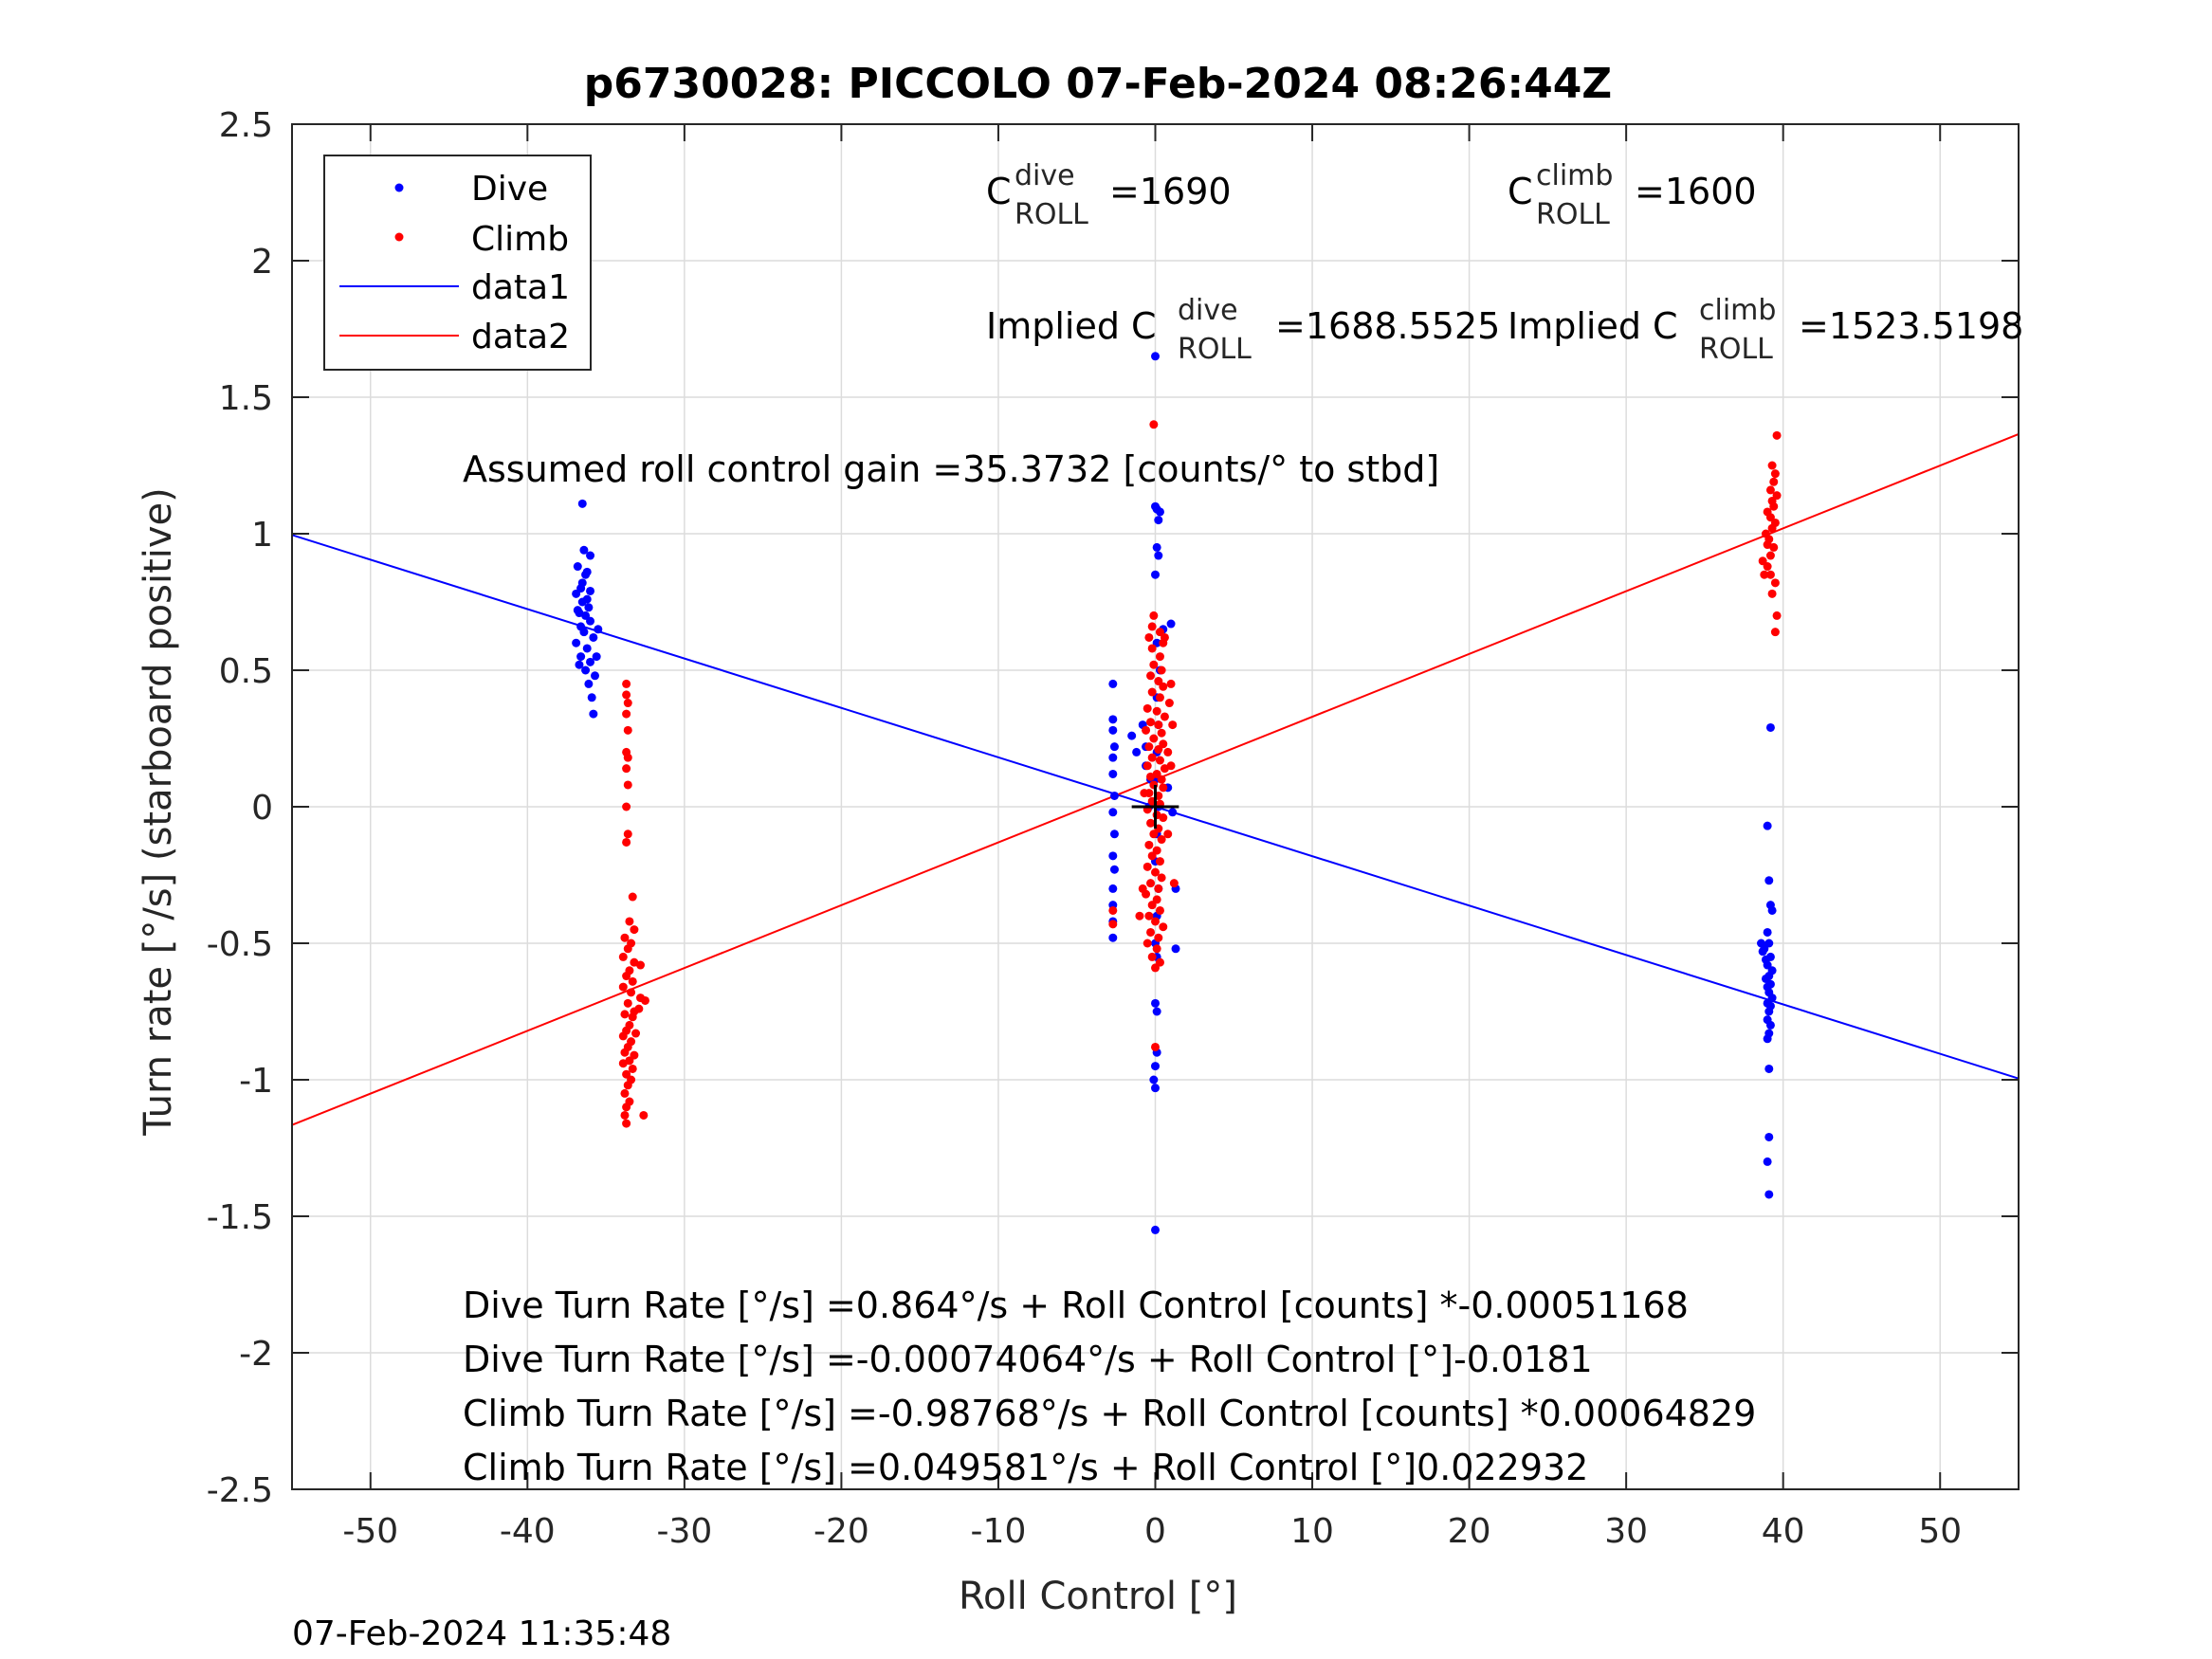  Describe the element at coordinates (1243, 330) in the screenshot. I see `annotation-implied-dive: Implied C dive ROLL =1688.5525` at that location.